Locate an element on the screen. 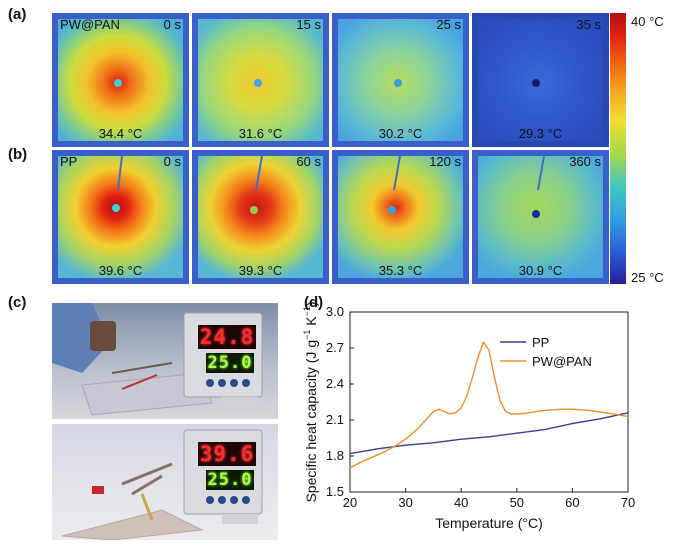 Image resolution: width=692 pixels, height=549 pixels. time-label: 15 s is located at coordinates (308, 24).